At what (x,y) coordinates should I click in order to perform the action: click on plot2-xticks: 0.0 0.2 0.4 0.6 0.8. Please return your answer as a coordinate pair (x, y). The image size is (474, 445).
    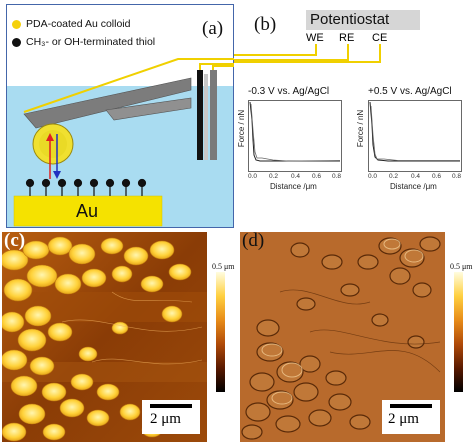
    Looking at the image, I should click on (415, 178).